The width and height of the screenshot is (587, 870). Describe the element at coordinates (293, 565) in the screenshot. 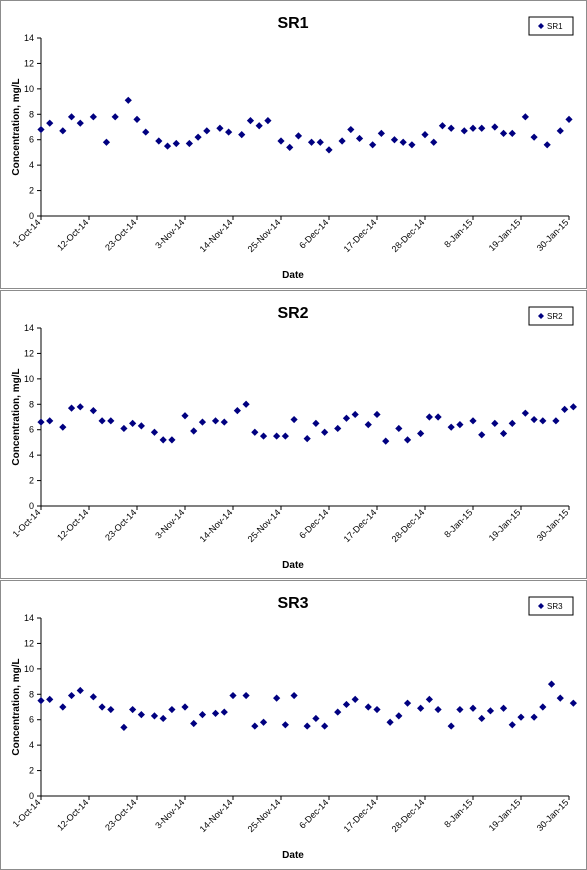

I see `x-axis-label: Date` at that location.